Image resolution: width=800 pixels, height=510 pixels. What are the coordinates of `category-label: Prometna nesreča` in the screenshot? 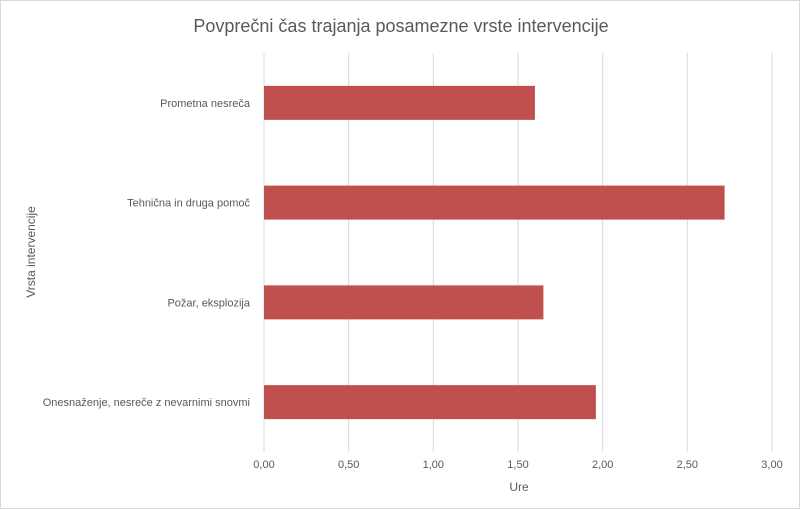 It's located at (205, 104).